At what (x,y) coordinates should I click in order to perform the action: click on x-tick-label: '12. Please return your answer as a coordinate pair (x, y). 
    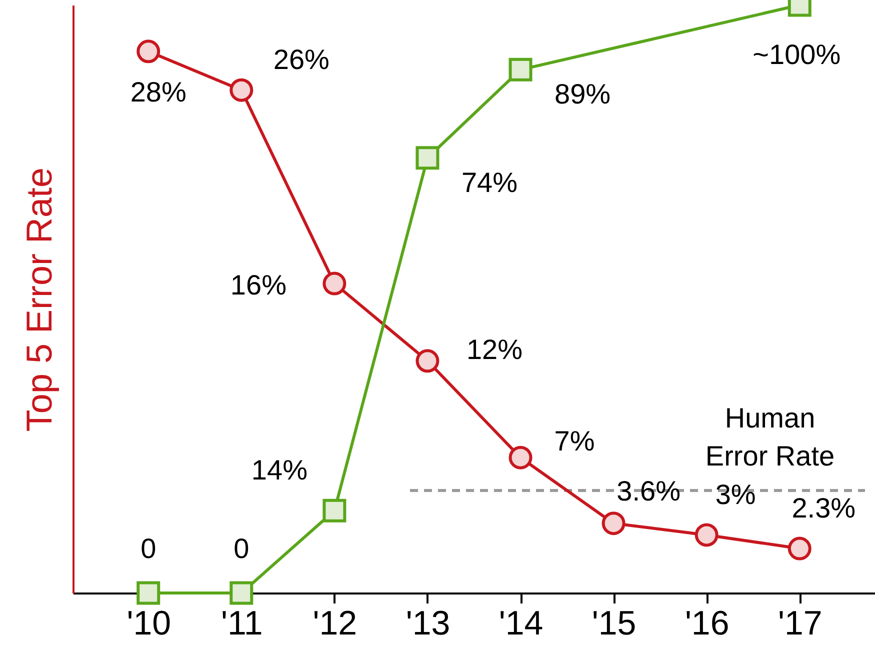
    Looking at the image, I should click on (335, 623).